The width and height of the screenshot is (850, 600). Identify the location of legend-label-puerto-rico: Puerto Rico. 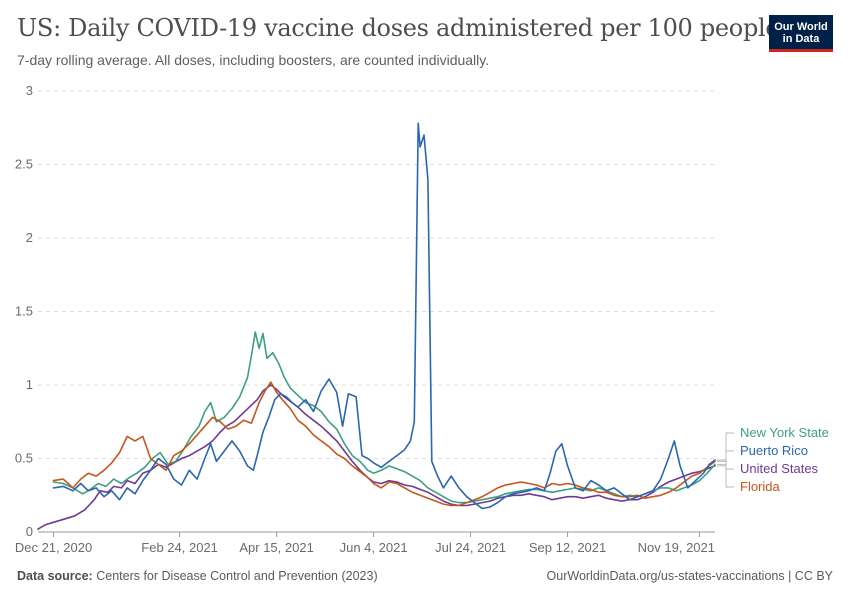
(774, 450).